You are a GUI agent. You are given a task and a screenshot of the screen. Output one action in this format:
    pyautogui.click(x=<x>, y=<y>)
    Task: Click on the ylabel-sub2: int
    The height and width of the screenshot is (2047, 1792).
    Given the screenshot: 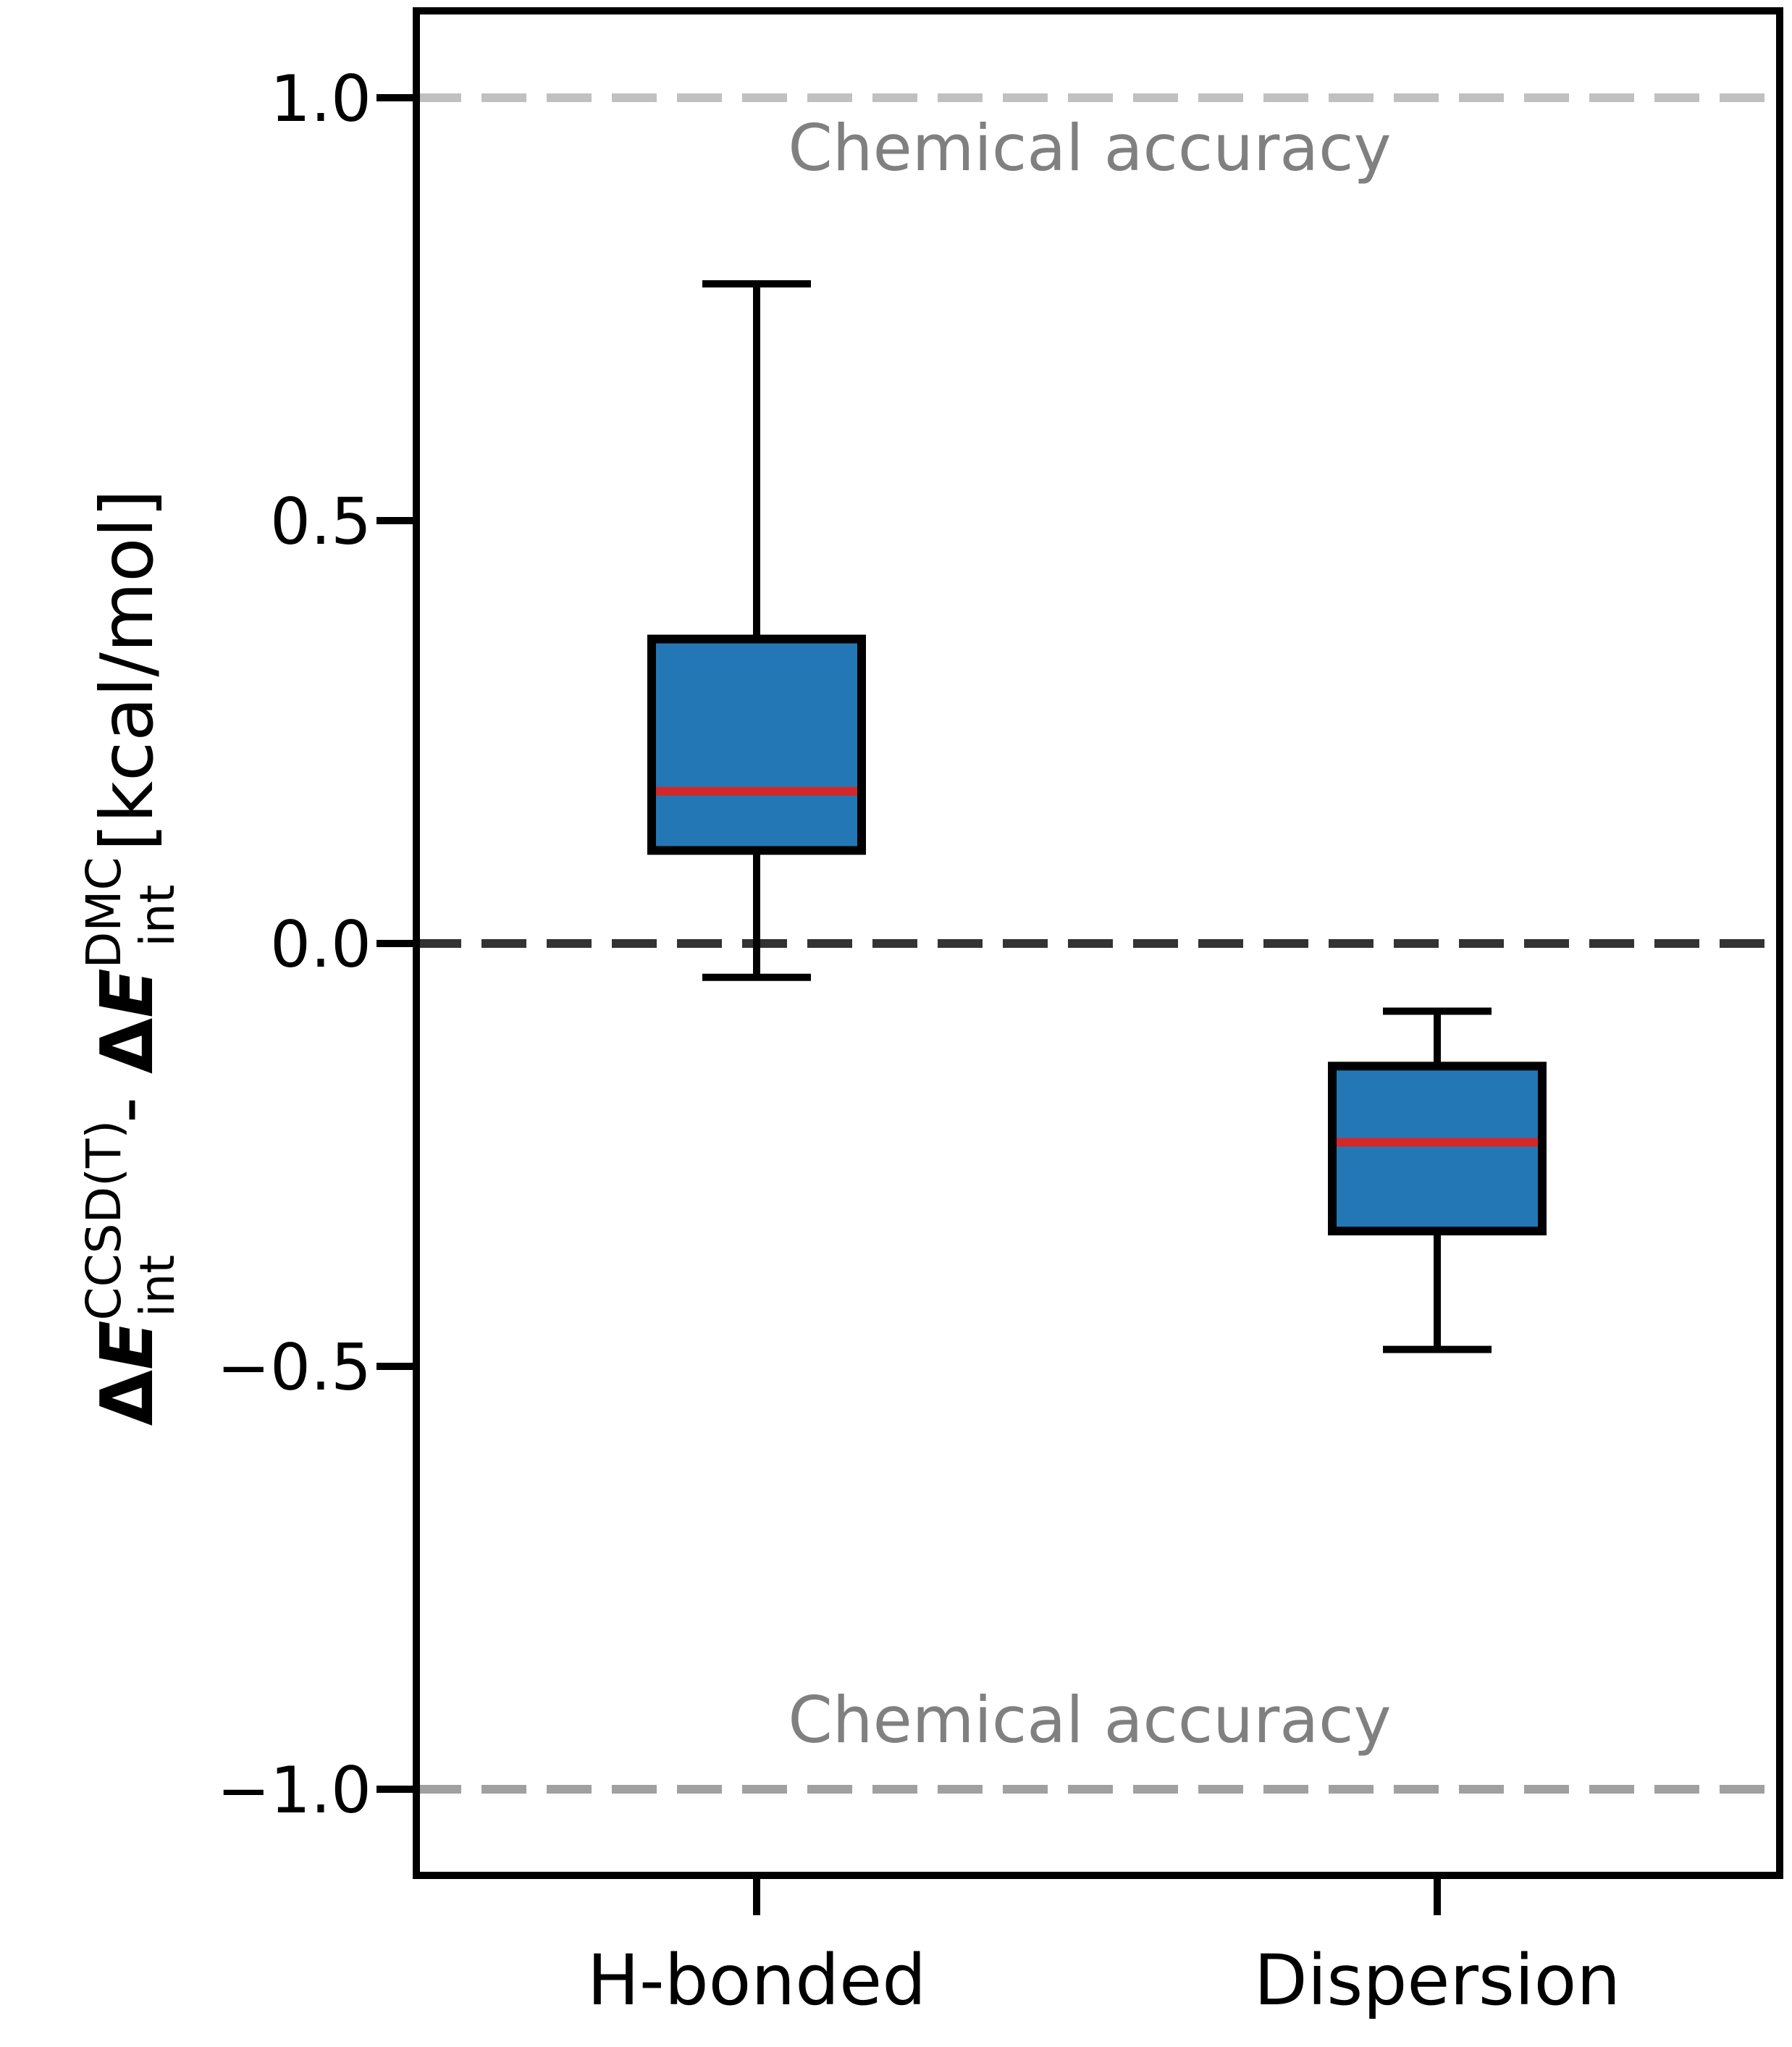 What is the action you would take?
    pyautogui.click(x=157, y=916)
    